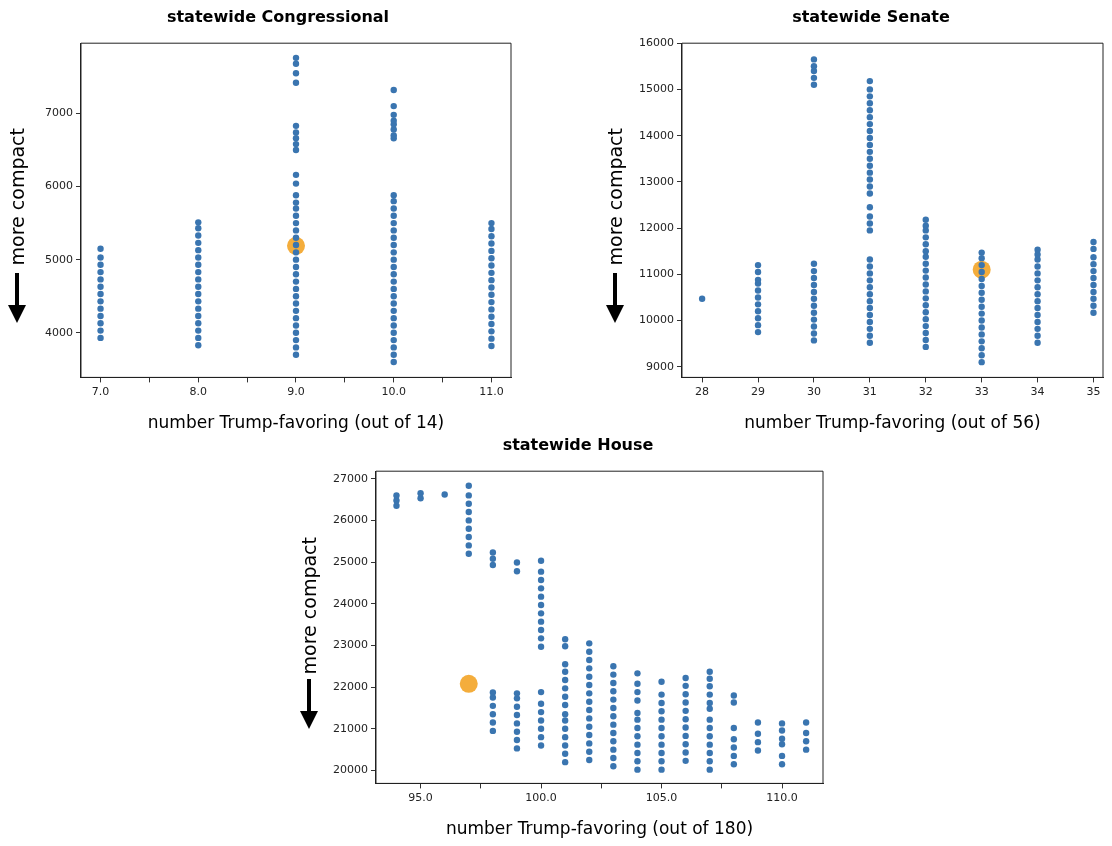 Image resolution: width=1112 pixels, height=846 pixels. I want to click on y-tick-label: 24000, so click(350, 603).